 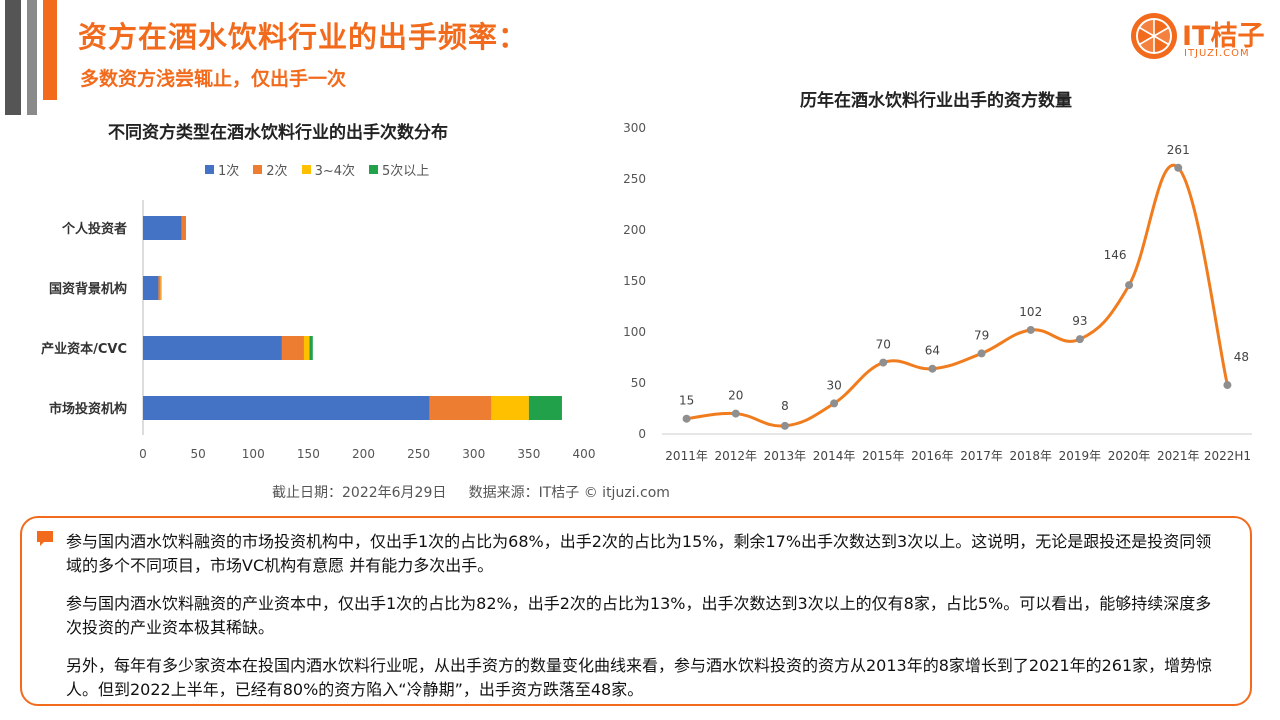 I want to click on bar-category-label: 个人投资者, so click(x=94, y=229).